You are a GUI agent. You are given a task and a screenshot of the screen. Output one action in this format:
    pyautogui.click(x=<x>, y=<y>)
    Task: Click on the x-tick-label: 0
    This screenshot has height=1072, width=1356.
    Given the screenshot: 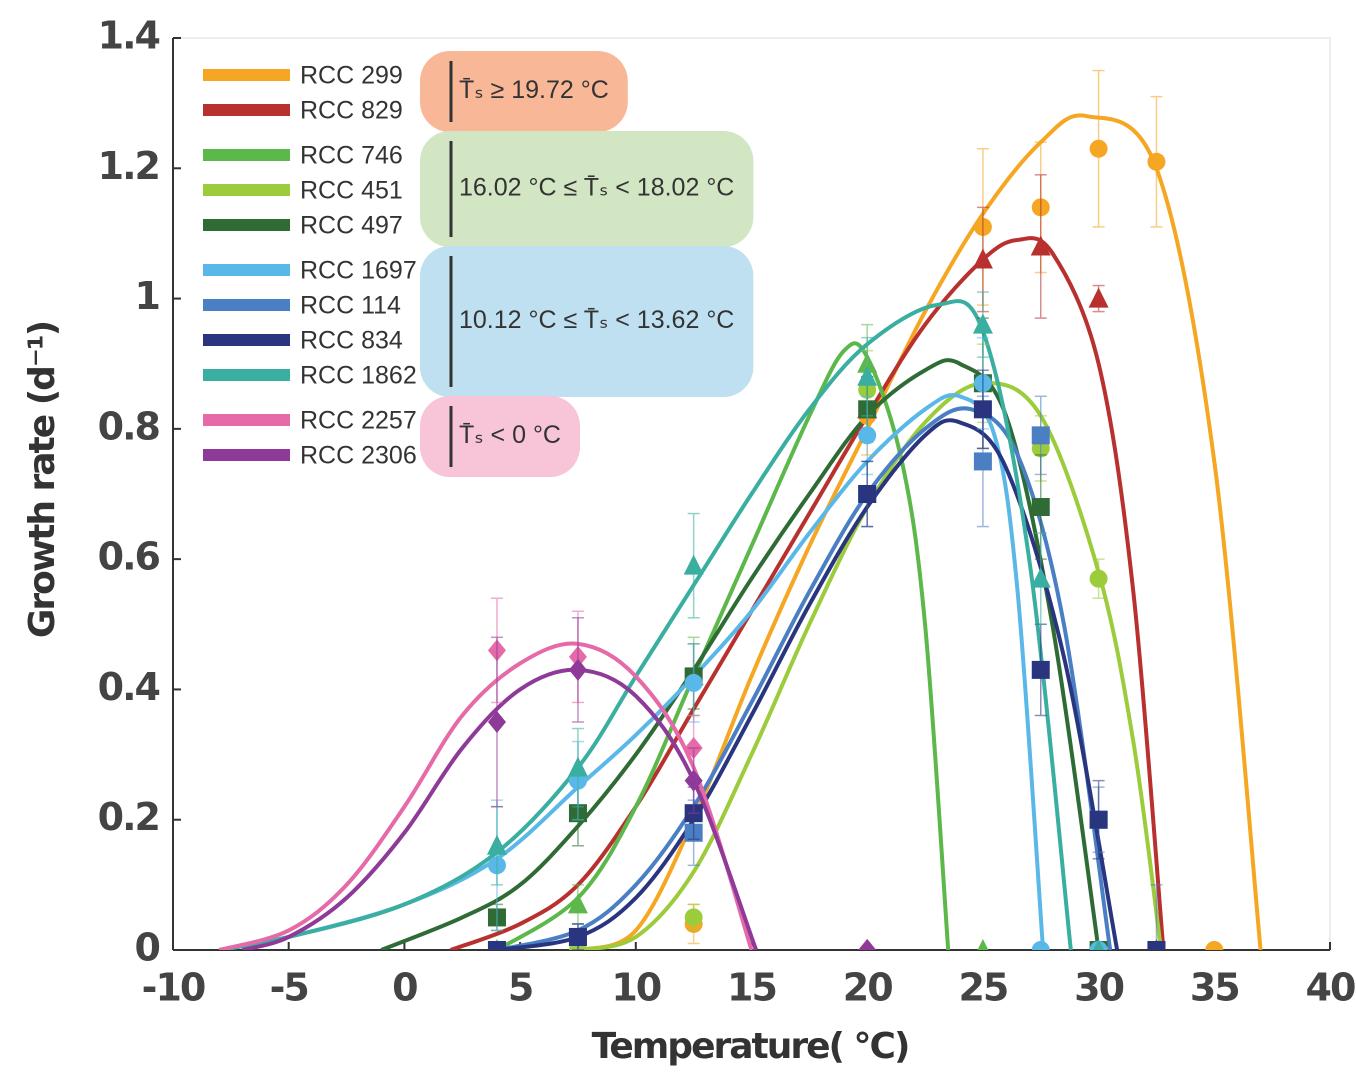 What is the action you would take?
    pyautogui.click(x=404, y=988)
    